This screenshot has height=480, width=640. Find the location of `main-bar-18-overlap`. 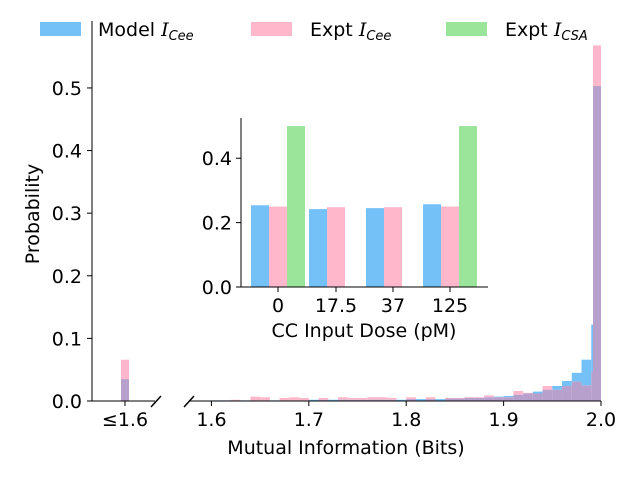

main-bar-18-overlap is located at coordinates (391, 400).